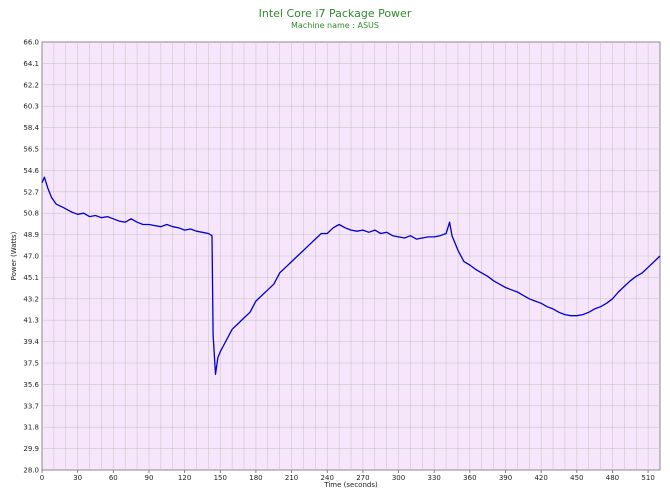 This screenshot has height=502, width=670. I want to click on x-tick-label: 450, so click(576, 478).